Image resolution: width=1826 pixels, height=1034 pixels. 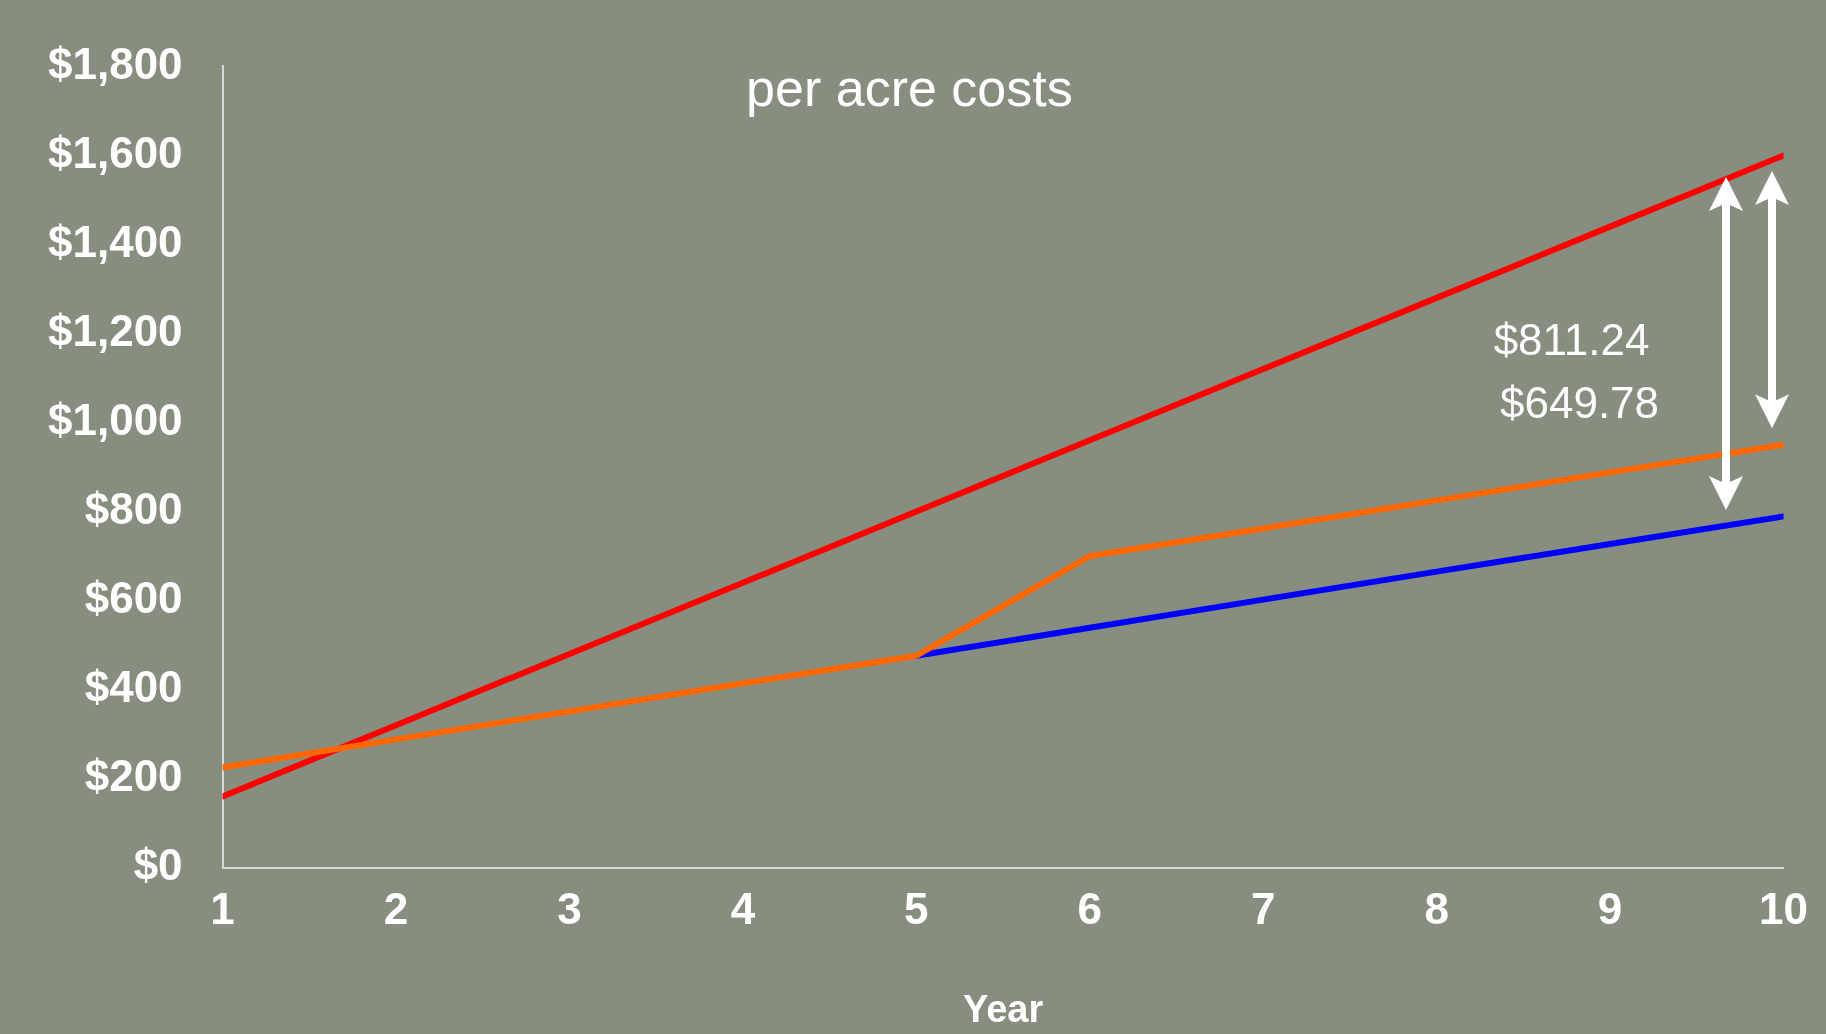 I want to click on x-tick-label: 9, so click(x=1610, y=909).